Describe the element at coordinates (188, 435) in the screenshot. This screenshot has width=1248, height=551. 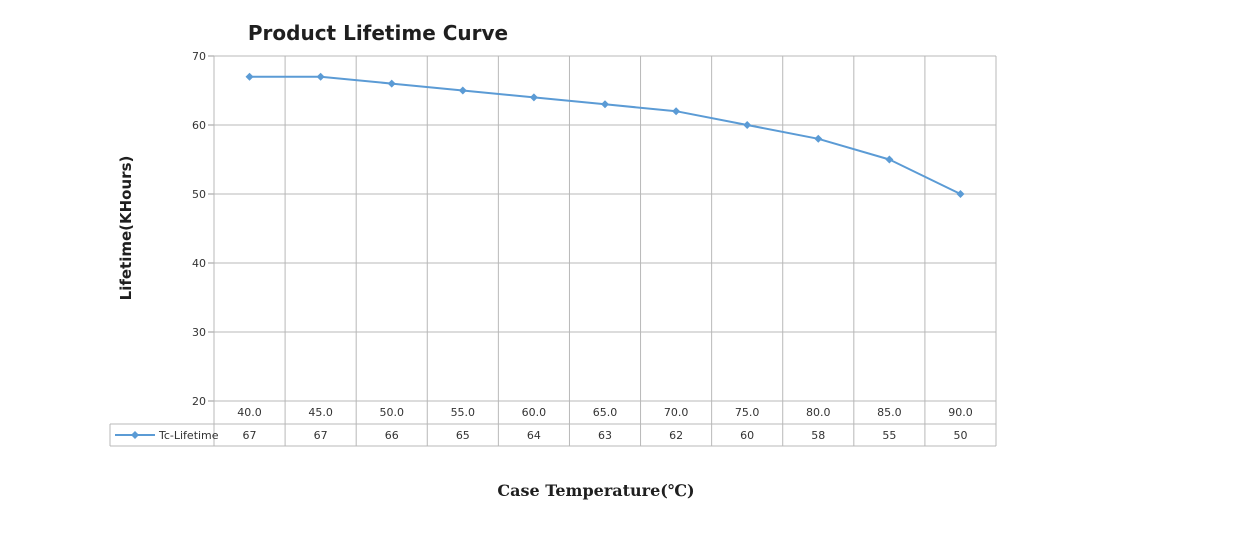
I see `legend-label: Tc-Lifetime` at that location.